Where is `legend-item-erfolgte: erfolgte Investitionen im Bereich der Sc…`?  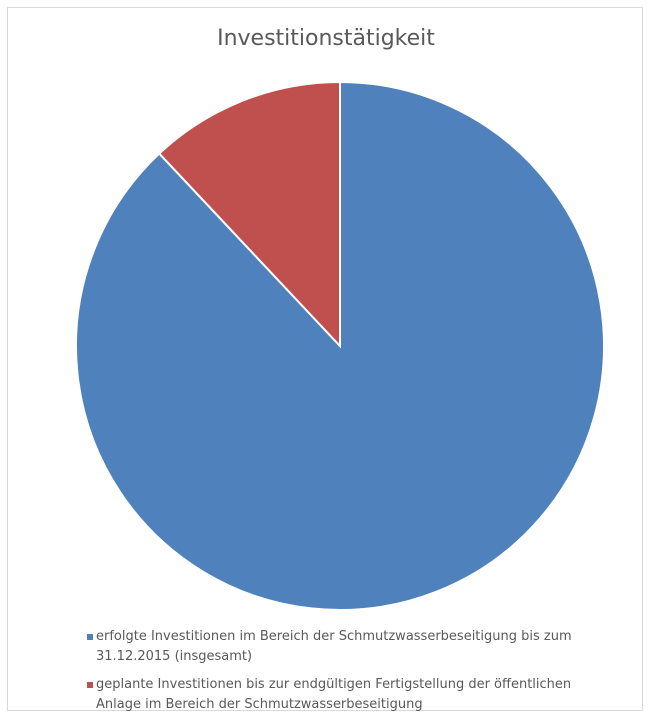
legend-item-erfolgte: erfolgte Investitionen im Bereich der Sc… is located at coordinates (347, 647).